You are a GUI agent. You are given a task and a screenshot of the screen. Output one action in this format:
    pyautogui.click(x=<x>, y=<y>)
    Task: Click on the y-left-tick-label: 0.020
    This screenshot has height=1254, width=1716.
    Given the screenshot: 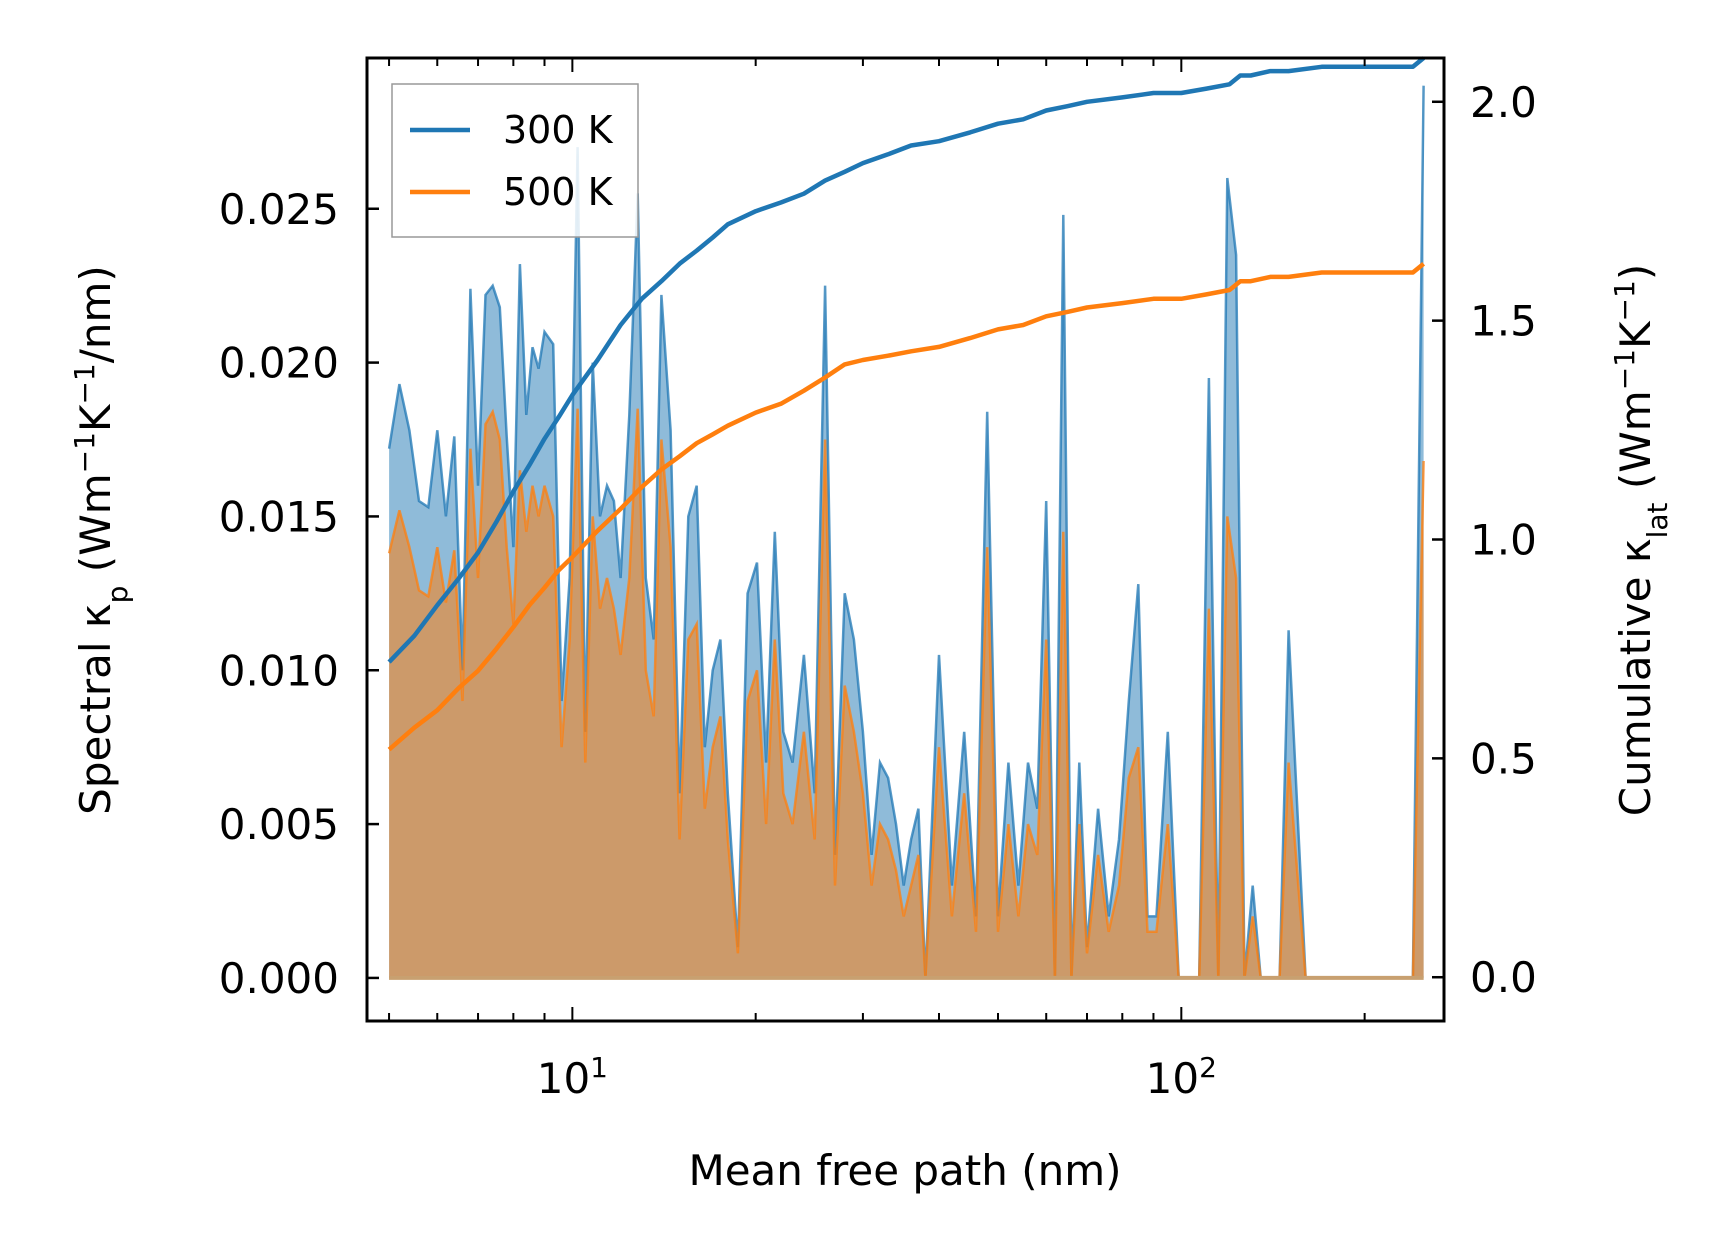 What is the action you would take?
    pyautogui.click(x=279, y=363)
    